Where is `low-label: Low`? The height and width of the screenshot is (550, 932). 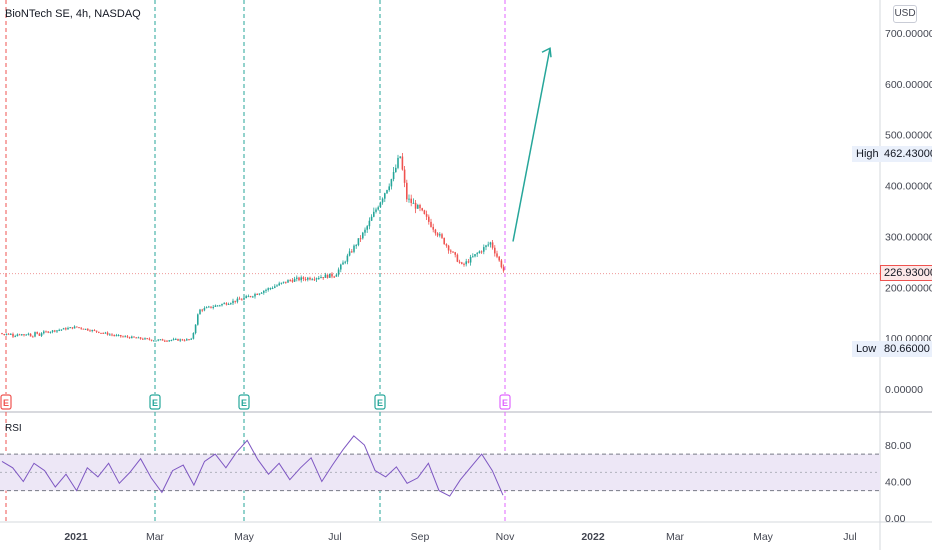
low-label: Low is located at coordinates (866, 349).